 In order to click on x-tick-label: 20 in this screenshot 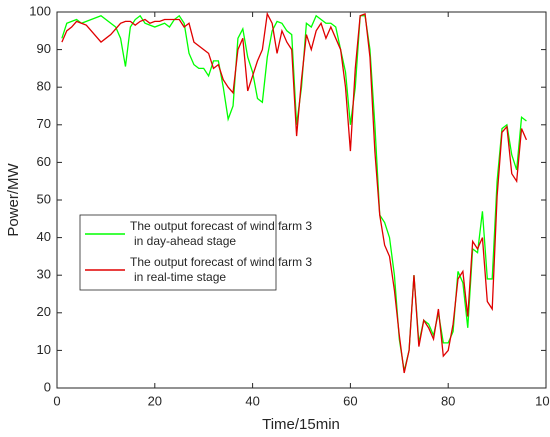, I will do `click(155, 400)`.